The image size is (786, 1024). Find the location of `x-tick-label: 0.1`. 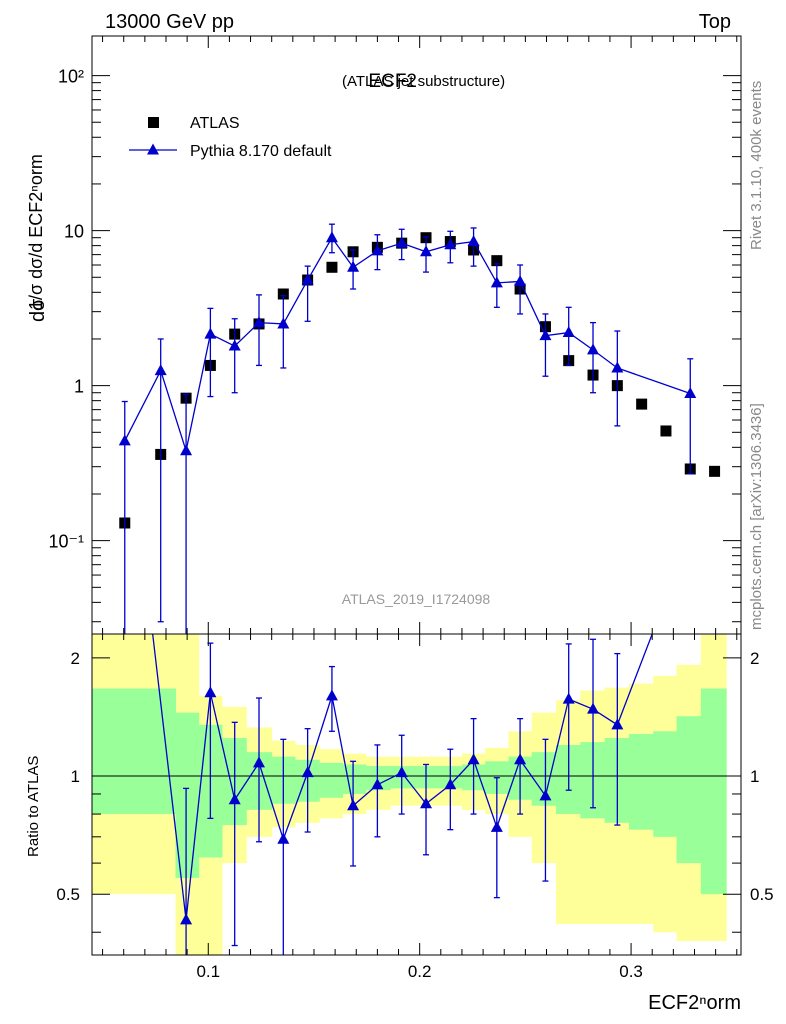

x-tick-label: 0.1 is located at coordinates (208, 971).